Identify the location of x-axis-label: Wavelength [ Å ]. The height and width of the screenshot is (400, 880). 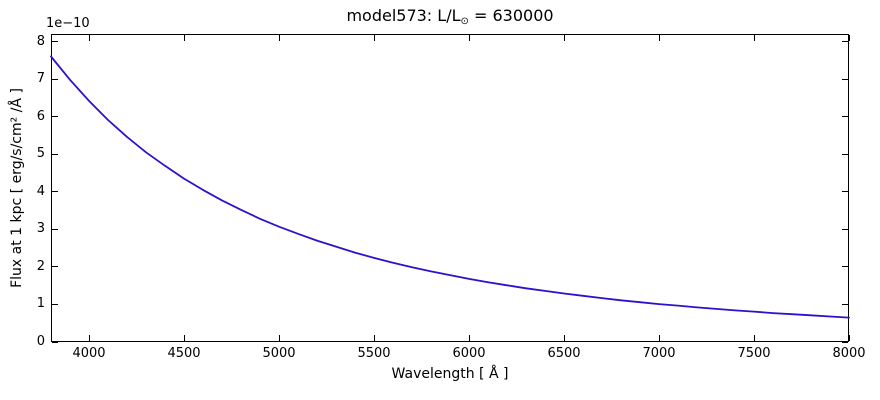
(450, 374).